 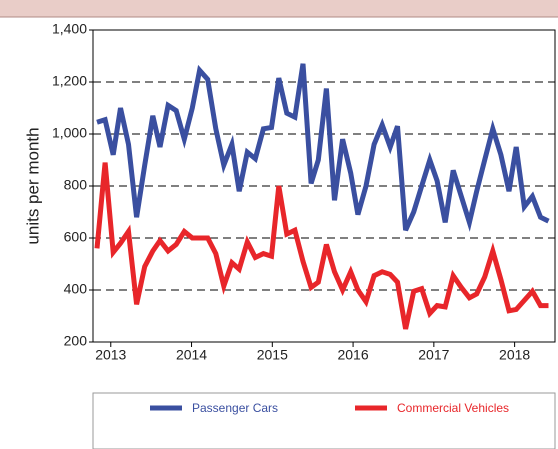 I want to click on y-tick-label: 1,000, so click(x=69, y=133).